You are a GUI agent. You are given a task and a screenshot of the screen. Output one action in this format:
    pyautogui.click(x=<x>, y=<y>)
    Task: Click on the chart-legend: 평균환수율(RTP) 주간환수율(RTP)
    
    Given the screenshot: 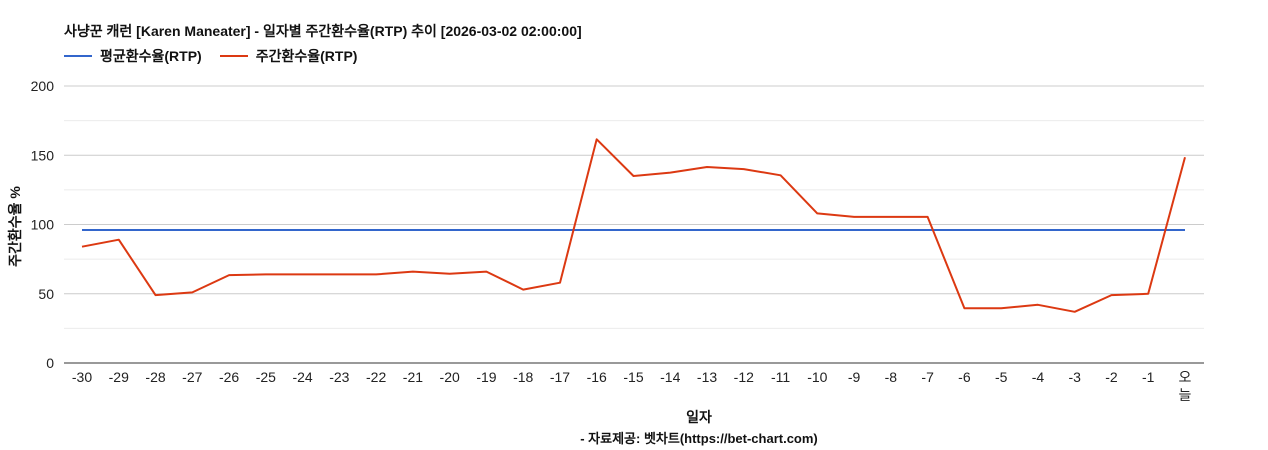 What is the action you would take?
    pyautogui.click(x=210, y=56)
    